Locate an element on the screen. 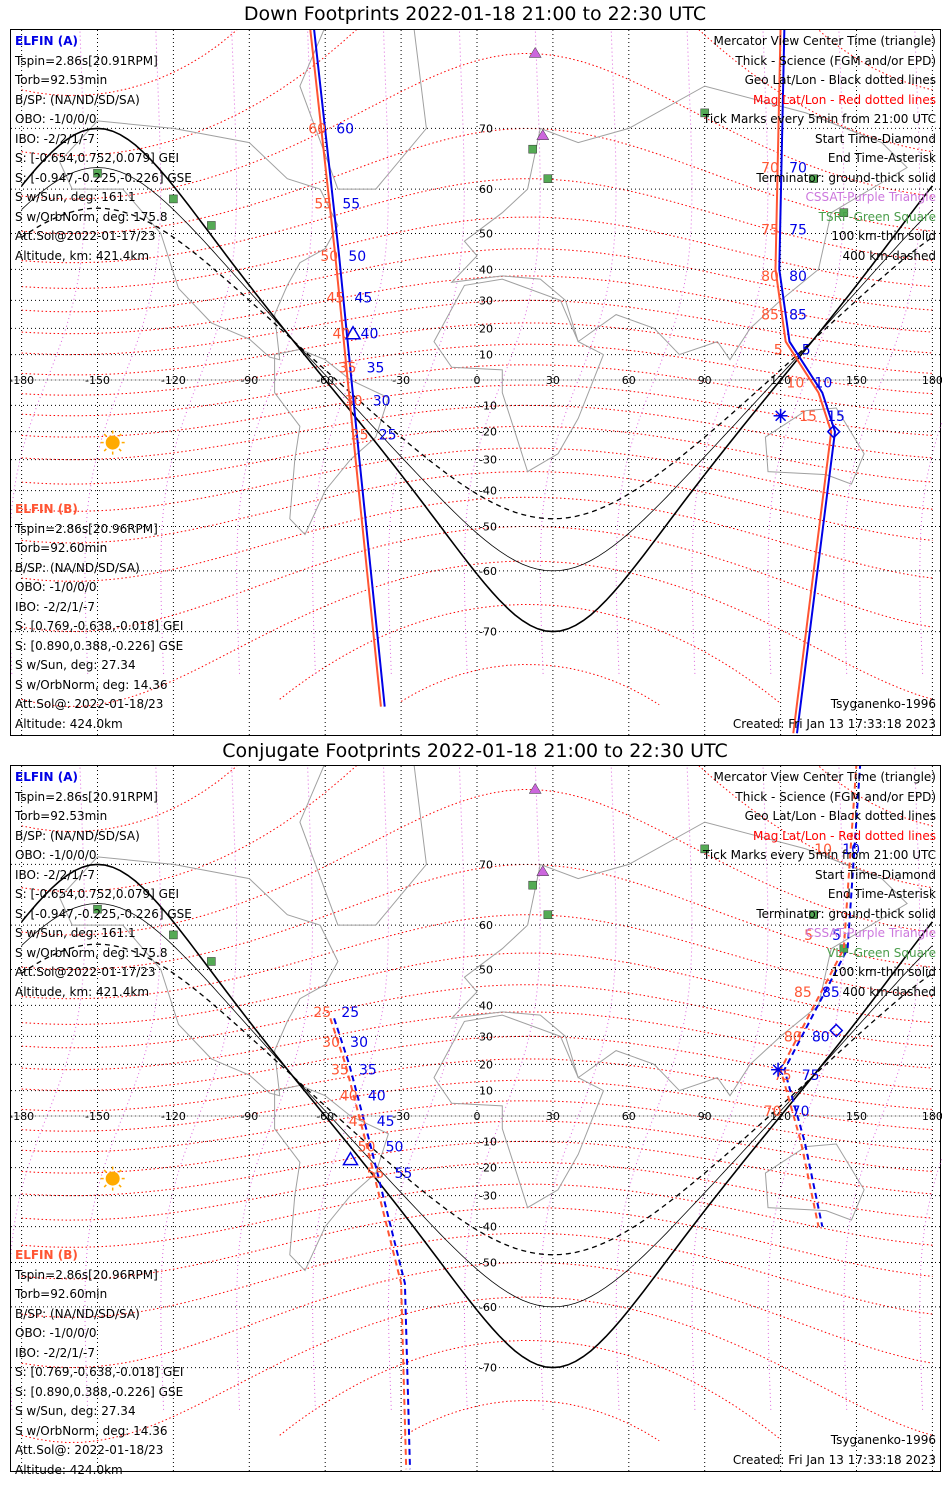 The image size is (950, 1500). start-diamond is located at coordinates (833, 431).